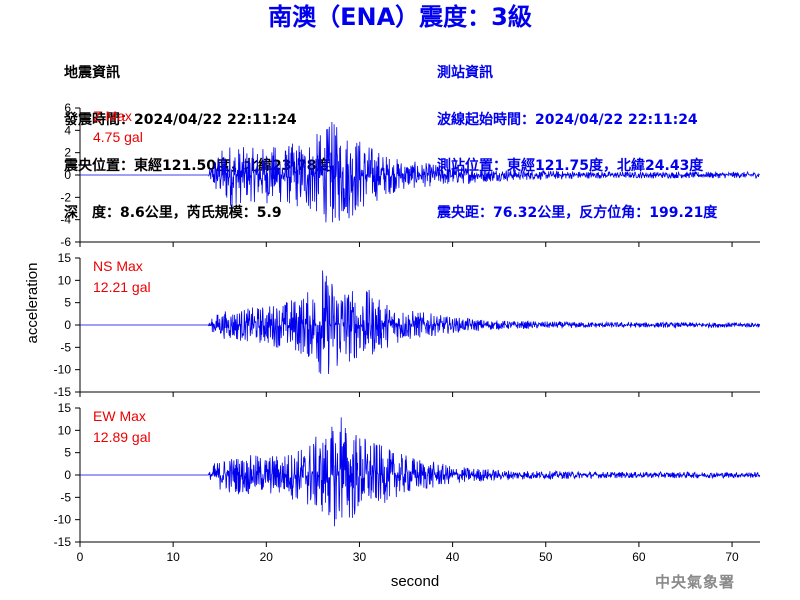  What do you see at coordinates (420, 172) in the screenshot?
I see `z-waveform-trace` at bounding box center [420, 172].